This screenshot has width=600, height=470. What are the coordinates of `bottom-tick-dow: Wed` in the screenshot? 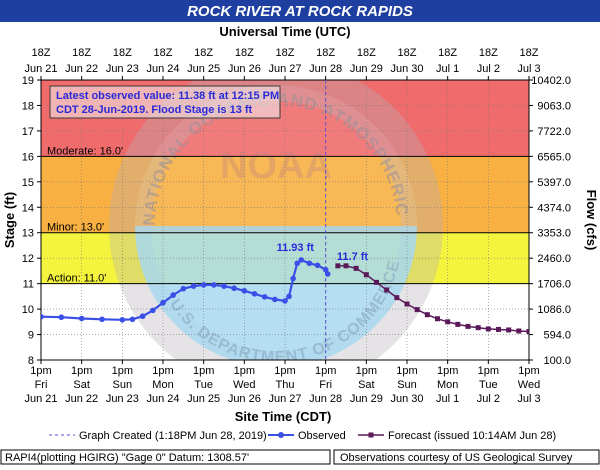 It's located at (529, 385).